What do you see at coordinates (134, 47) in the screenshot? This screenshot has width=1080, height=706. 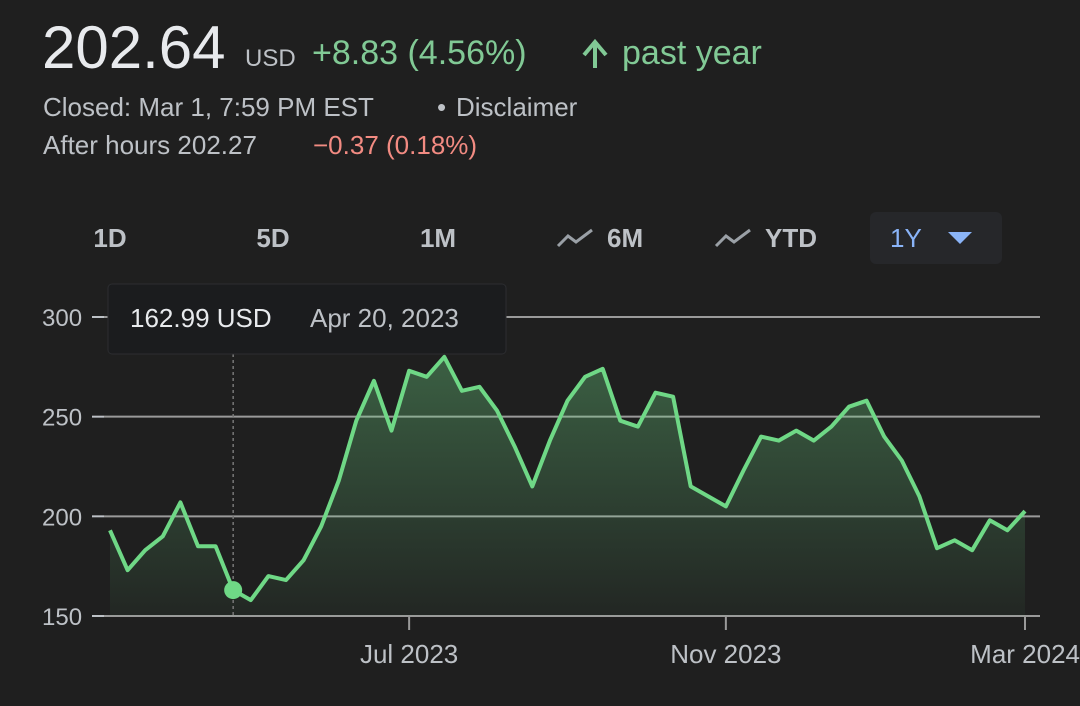 I see `price: 202.64` at bounding box center [134, 47].